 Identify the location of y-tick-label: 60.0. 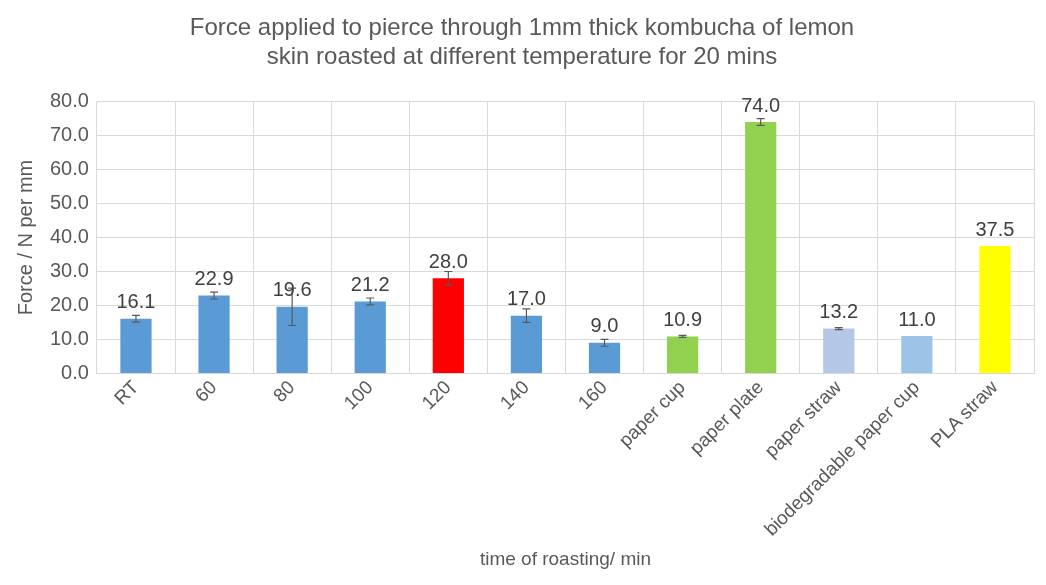
(69, 168).